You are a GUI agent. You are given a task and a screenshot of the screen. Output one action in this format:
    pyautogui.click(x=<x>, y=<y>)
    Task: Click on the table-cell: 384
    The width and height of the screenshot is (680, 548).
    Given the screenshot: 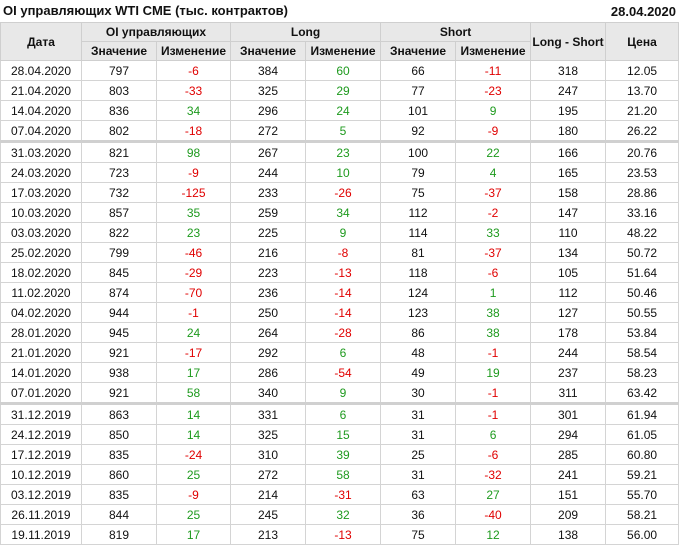 What is the action you would take?
    pyautogui.click(x=268, y=70)
    